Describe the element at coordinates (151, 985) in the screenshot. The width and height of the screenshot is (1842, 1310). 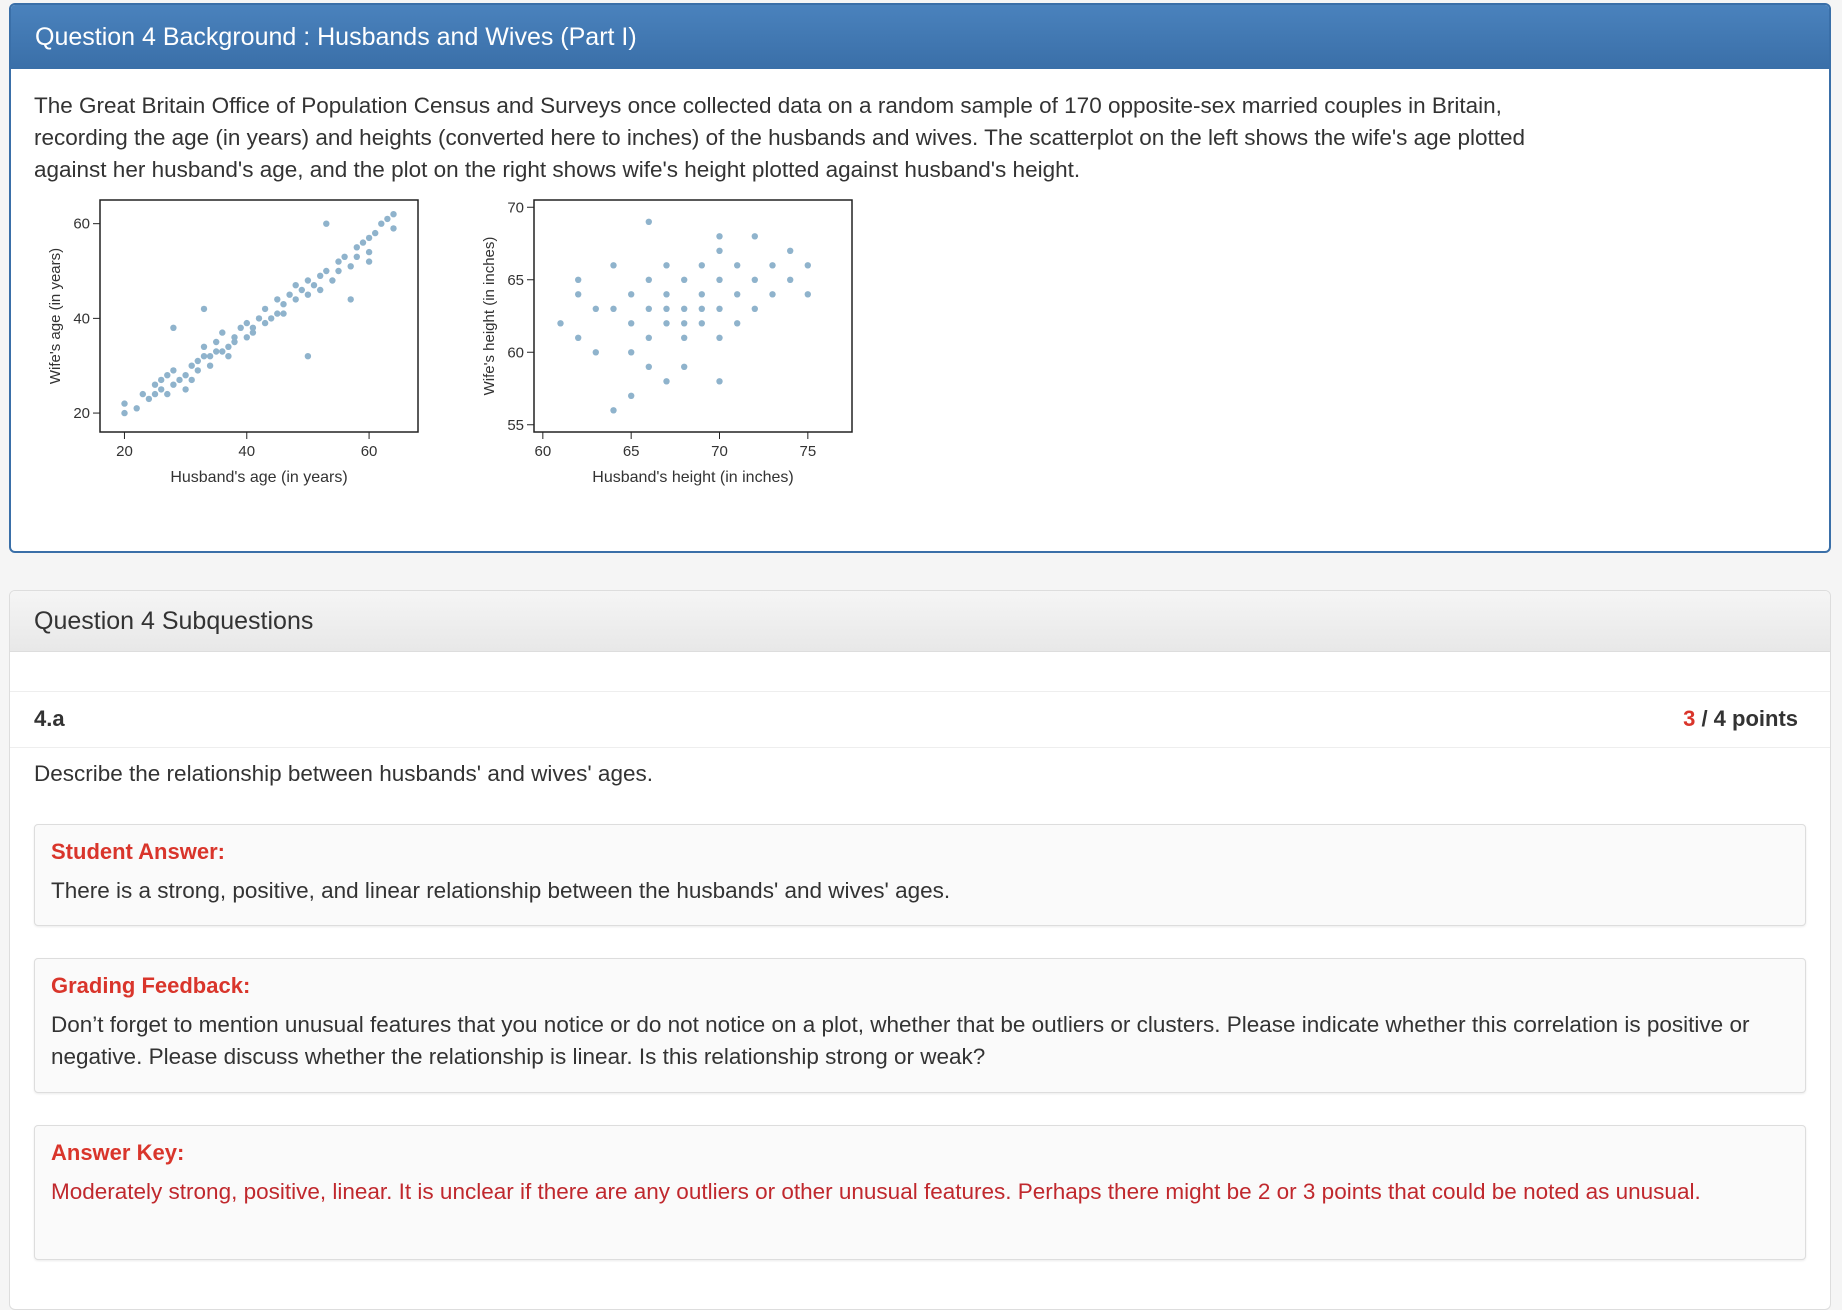
I see `grading-feedback-label: Grading Feedback:` at that location.